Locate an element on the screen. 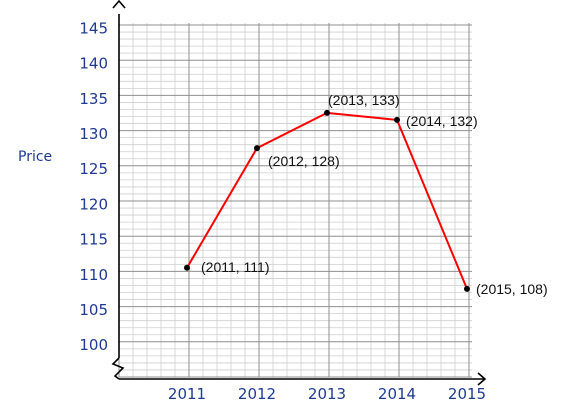 The image size is (562, 413). y-tick-label: 130 is located at coordinates (93, 134).